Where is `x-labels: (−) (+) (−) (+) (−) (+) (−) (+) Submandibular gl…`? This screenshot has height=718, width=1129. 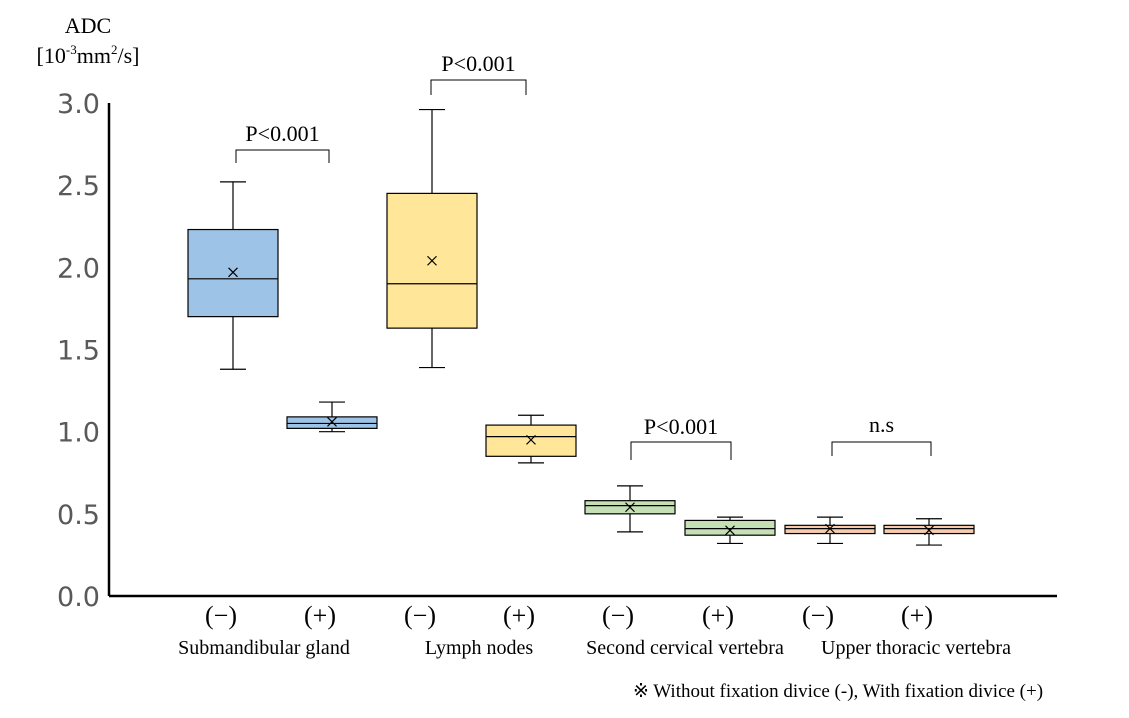 x-labels: (−) (+) (−) (+) (−) (+) (−) (+) Submandibular gl… is located at coordinates (594, 630).